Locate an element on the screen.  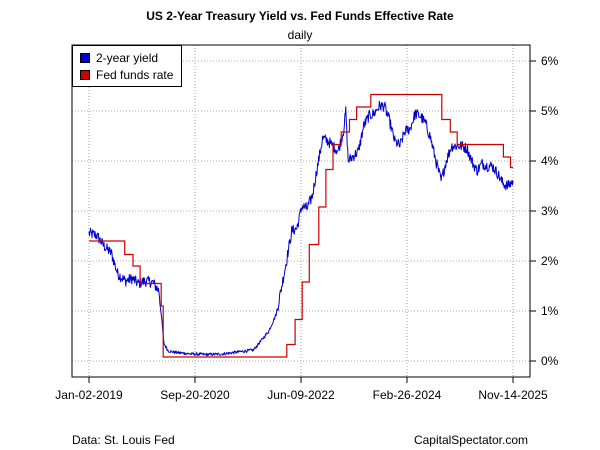
y-axis: 0% 1% 2% 3% 4% 5% 6% is located at coordinates (544, 211).